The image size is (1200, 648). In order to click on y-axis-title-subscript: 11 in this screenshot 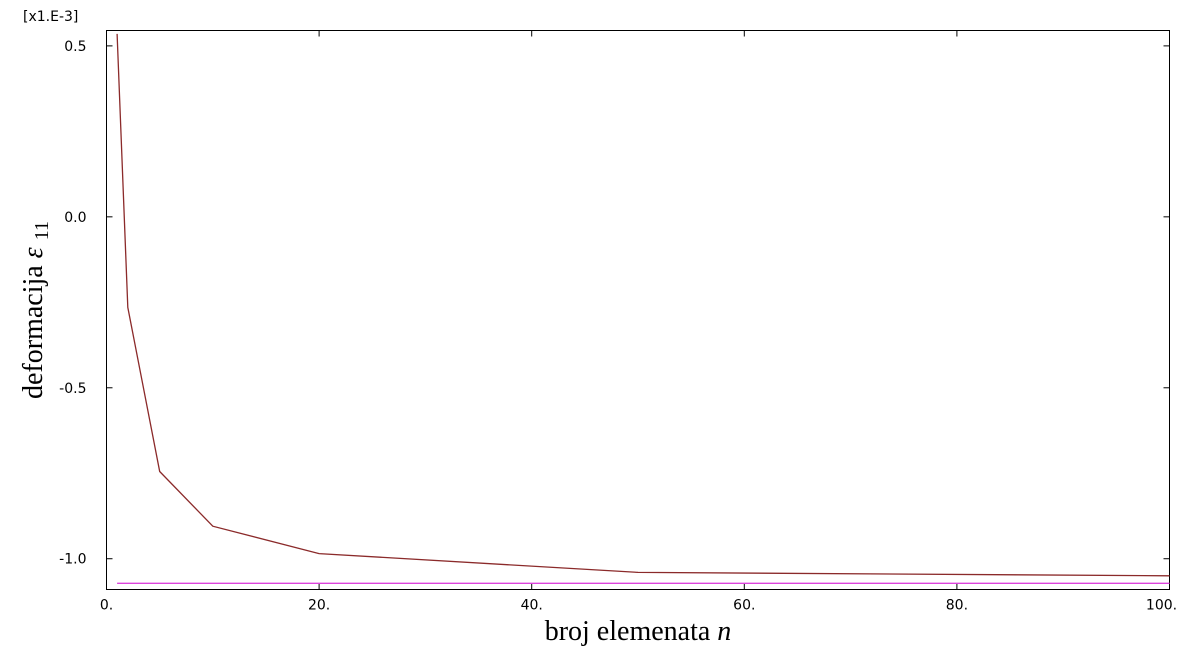, I will do `click(42, 230)`.